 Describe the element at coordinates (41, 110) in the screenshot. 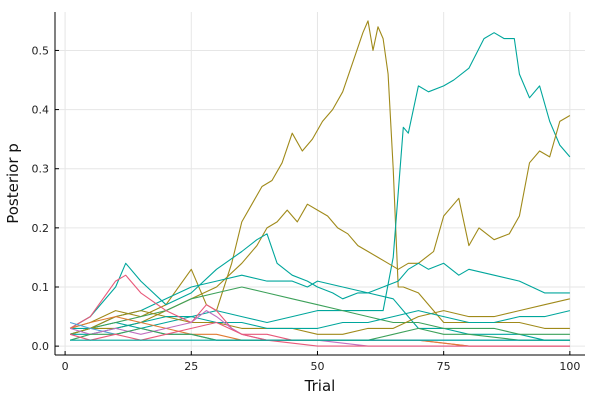

I see `y-tick-label: 0.4` at that location.